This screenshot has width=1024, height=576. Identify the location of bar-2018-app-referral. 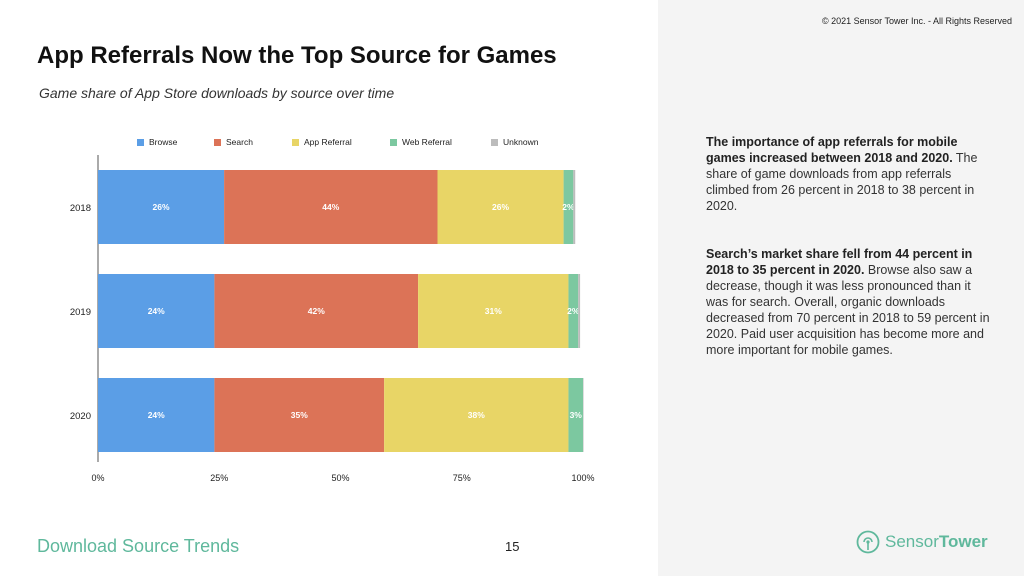
(500, 207).